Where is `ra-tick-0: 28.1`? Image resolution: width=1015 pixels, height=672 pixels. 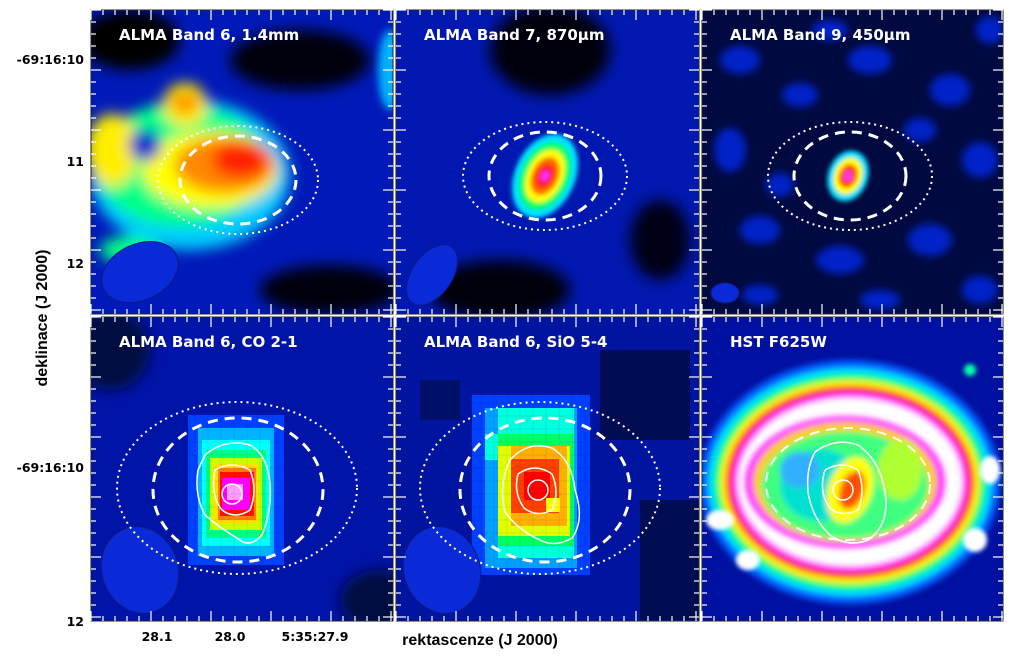 ra-tick-0: 28.1 is located at coordinates (157, 636).